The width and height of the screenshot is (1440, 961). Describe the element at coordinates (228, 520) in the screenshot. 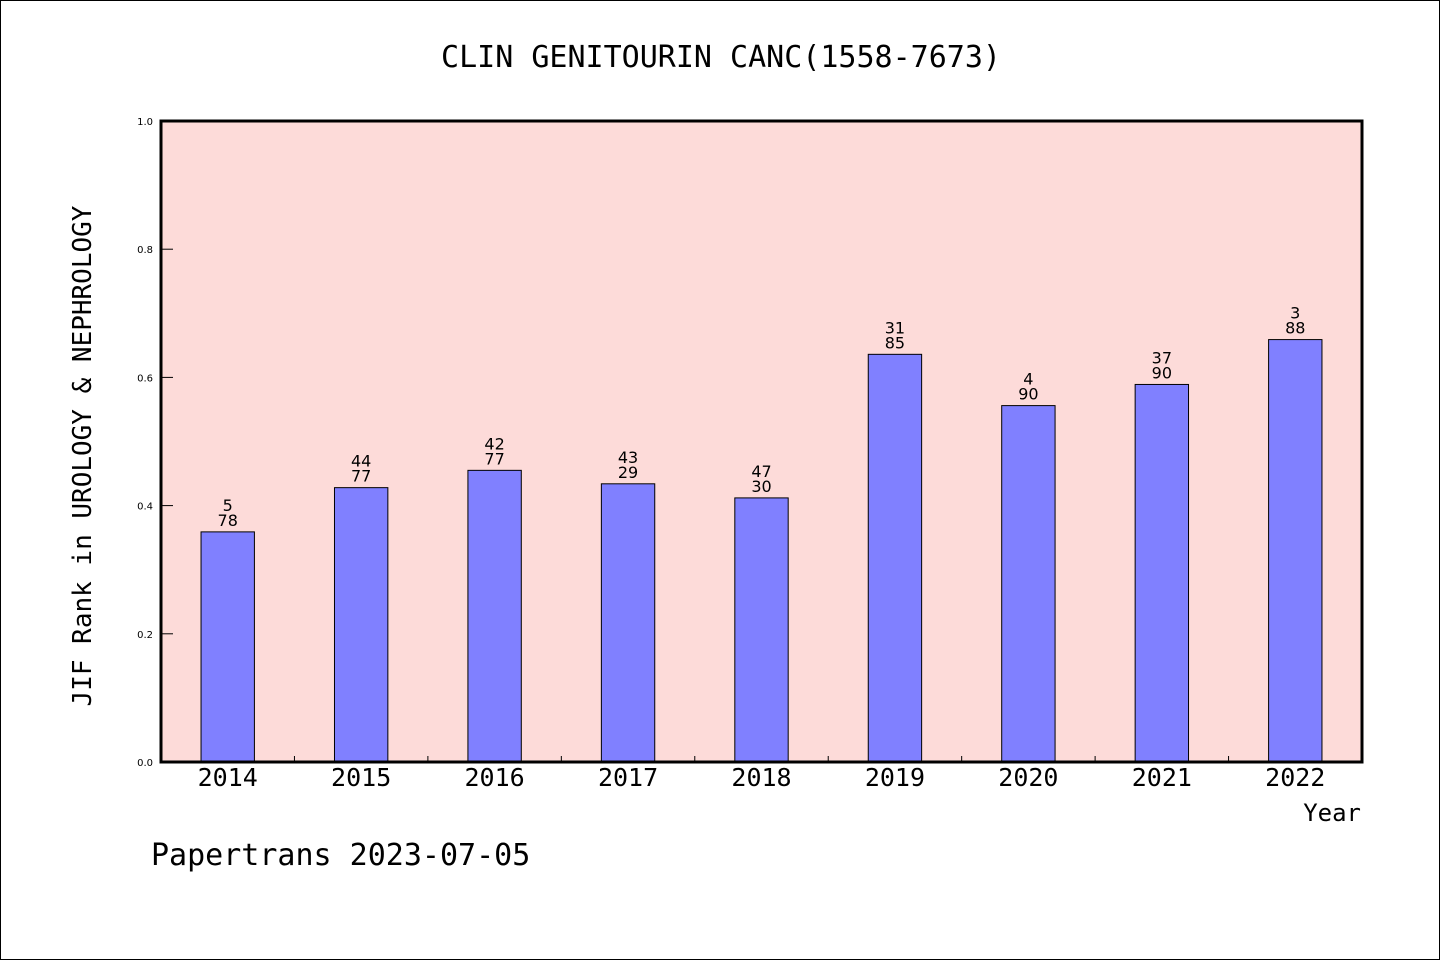

I see `data-label-bottom-2014: 78` at that location.